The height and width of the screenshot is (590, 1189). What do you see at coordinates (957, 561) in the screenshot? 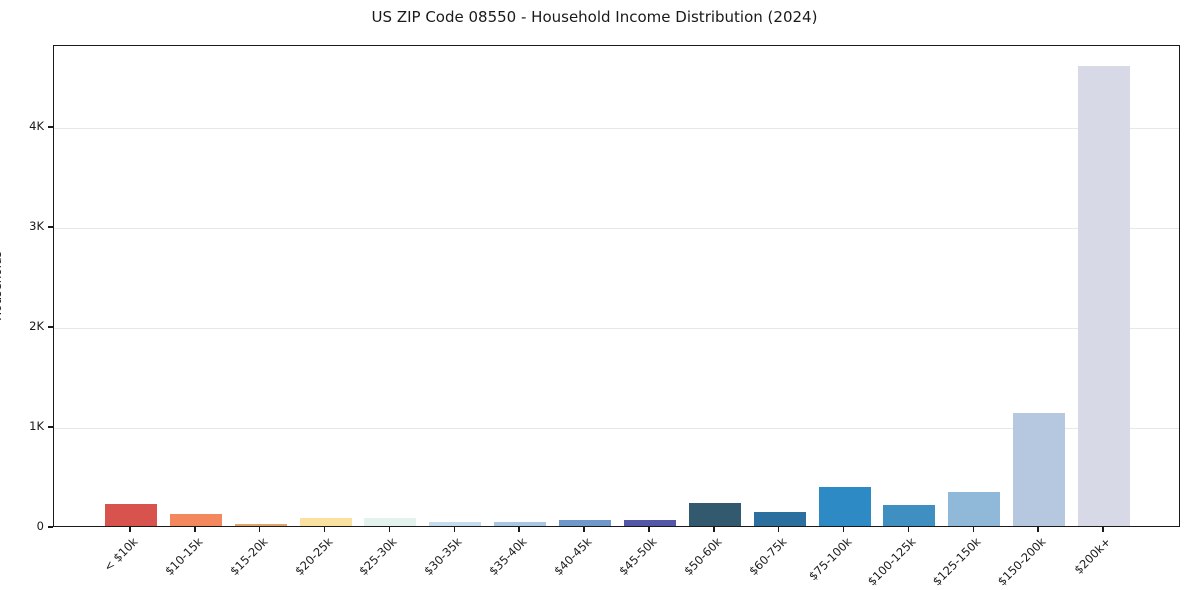
I see `x-tick-label: $125-150k` at bounding box center [957, 561].